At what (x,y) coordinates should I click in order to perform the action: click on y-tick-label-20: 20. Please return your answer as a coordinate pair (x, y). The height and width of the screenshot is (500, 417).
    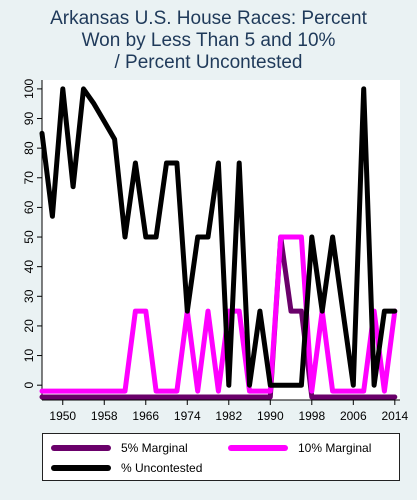
    Looking at the image, I should click on (29, 326).